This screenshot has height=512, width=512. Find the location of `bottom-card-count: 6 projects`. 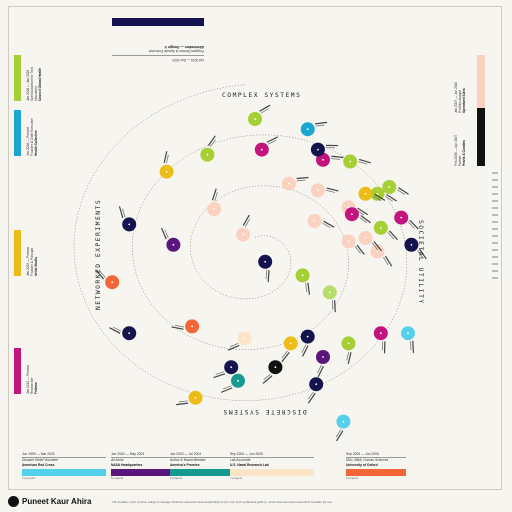

bottom-card-count: 6 projects is located at coordinates (176, 478).